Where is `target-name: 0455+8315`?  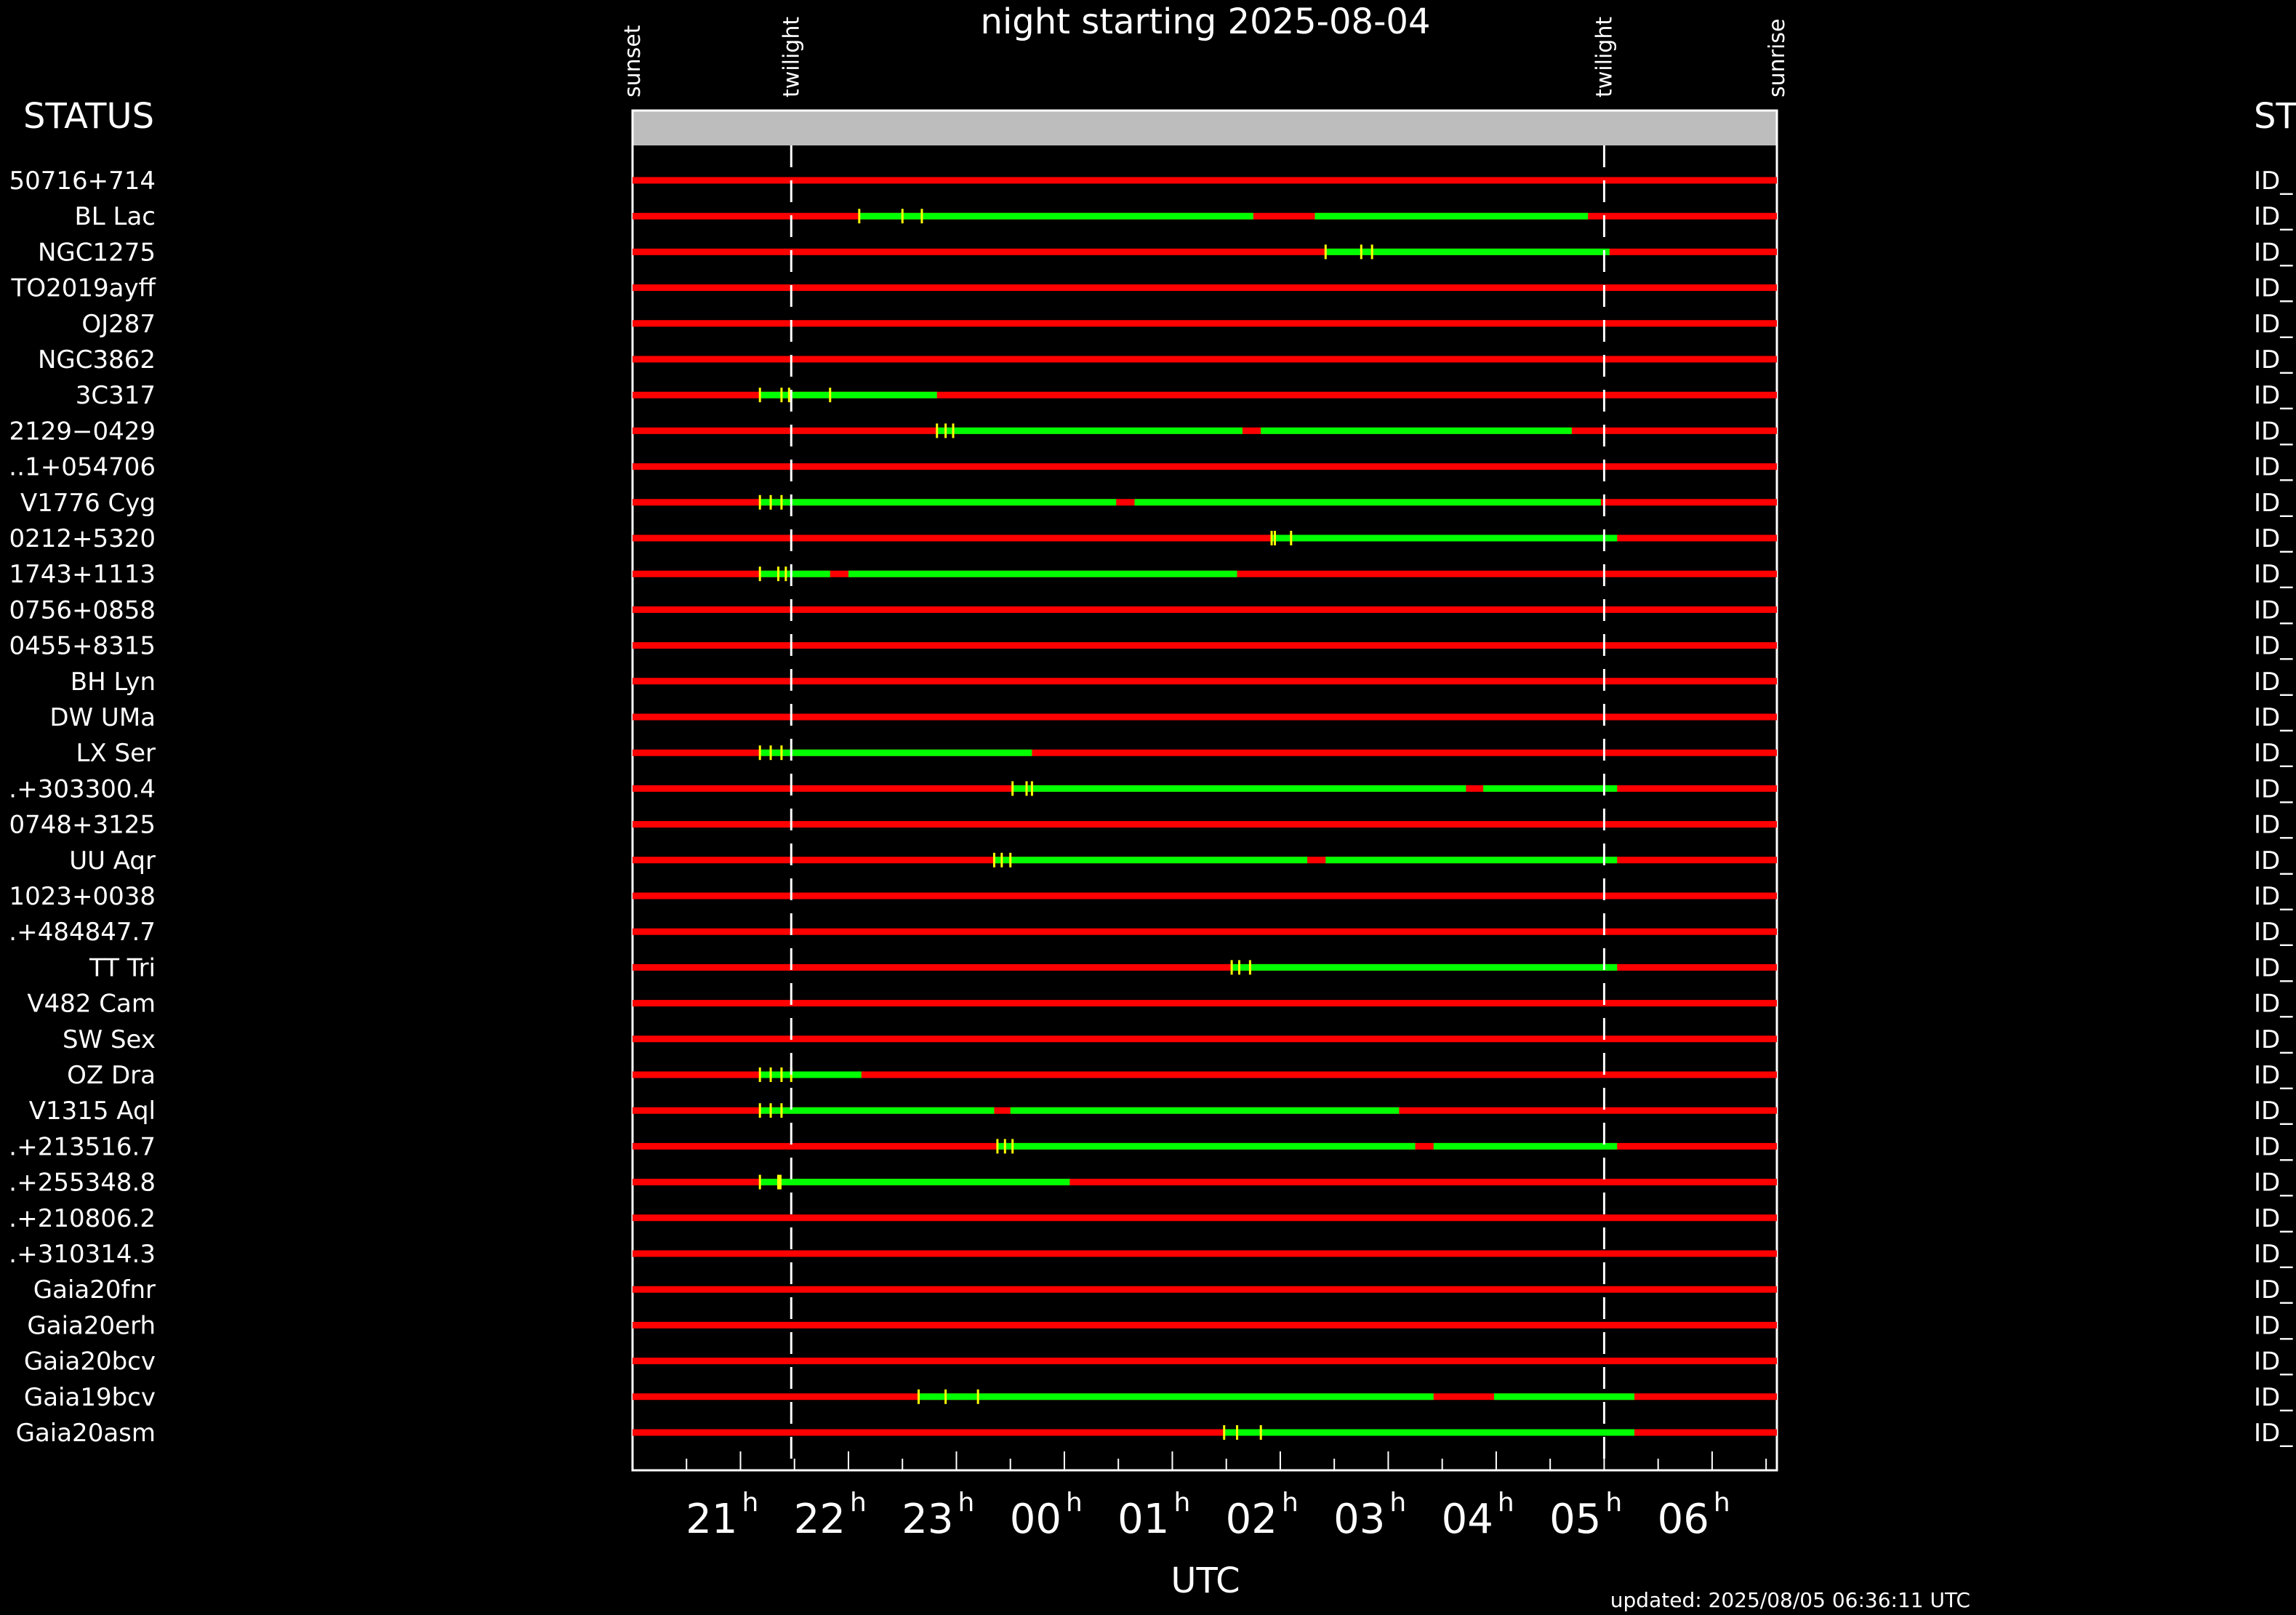 target-name: 0455+8315 is located at coordinates (82, 646).